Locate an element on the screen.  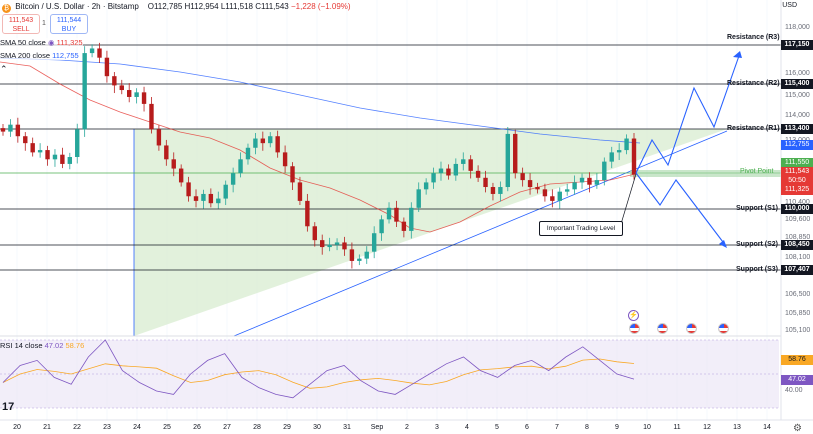
time-tick-label: 24 is located at coordinates (137, 427).